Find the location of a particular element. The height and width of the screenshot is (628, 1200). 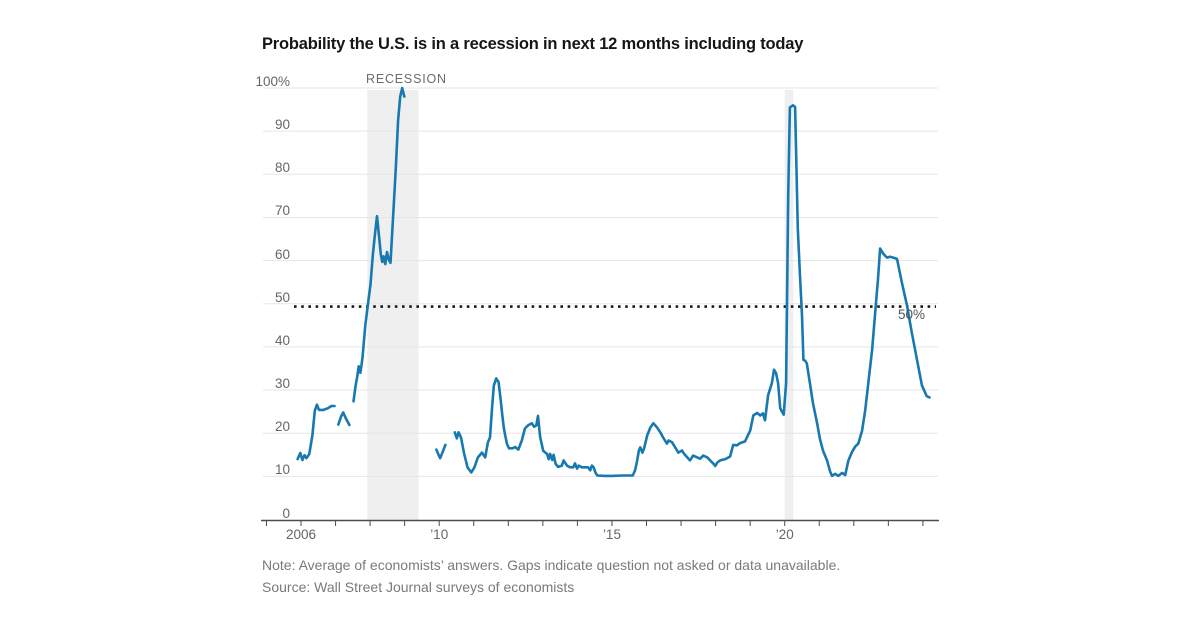

y-axis-label: 0 is located at coordinates (286, 513).